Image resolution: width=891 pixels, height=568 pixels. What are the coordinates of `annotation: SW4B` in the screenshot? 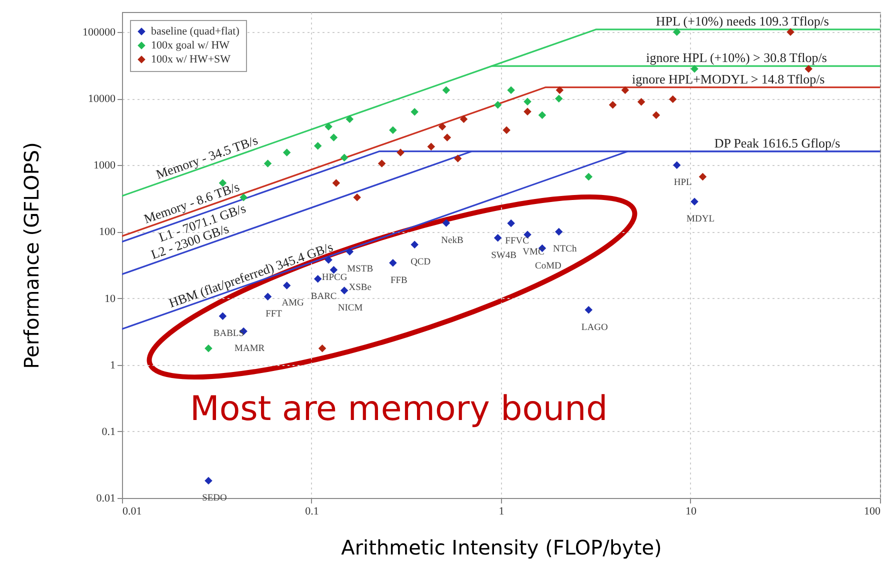 It's located at (503, 255).